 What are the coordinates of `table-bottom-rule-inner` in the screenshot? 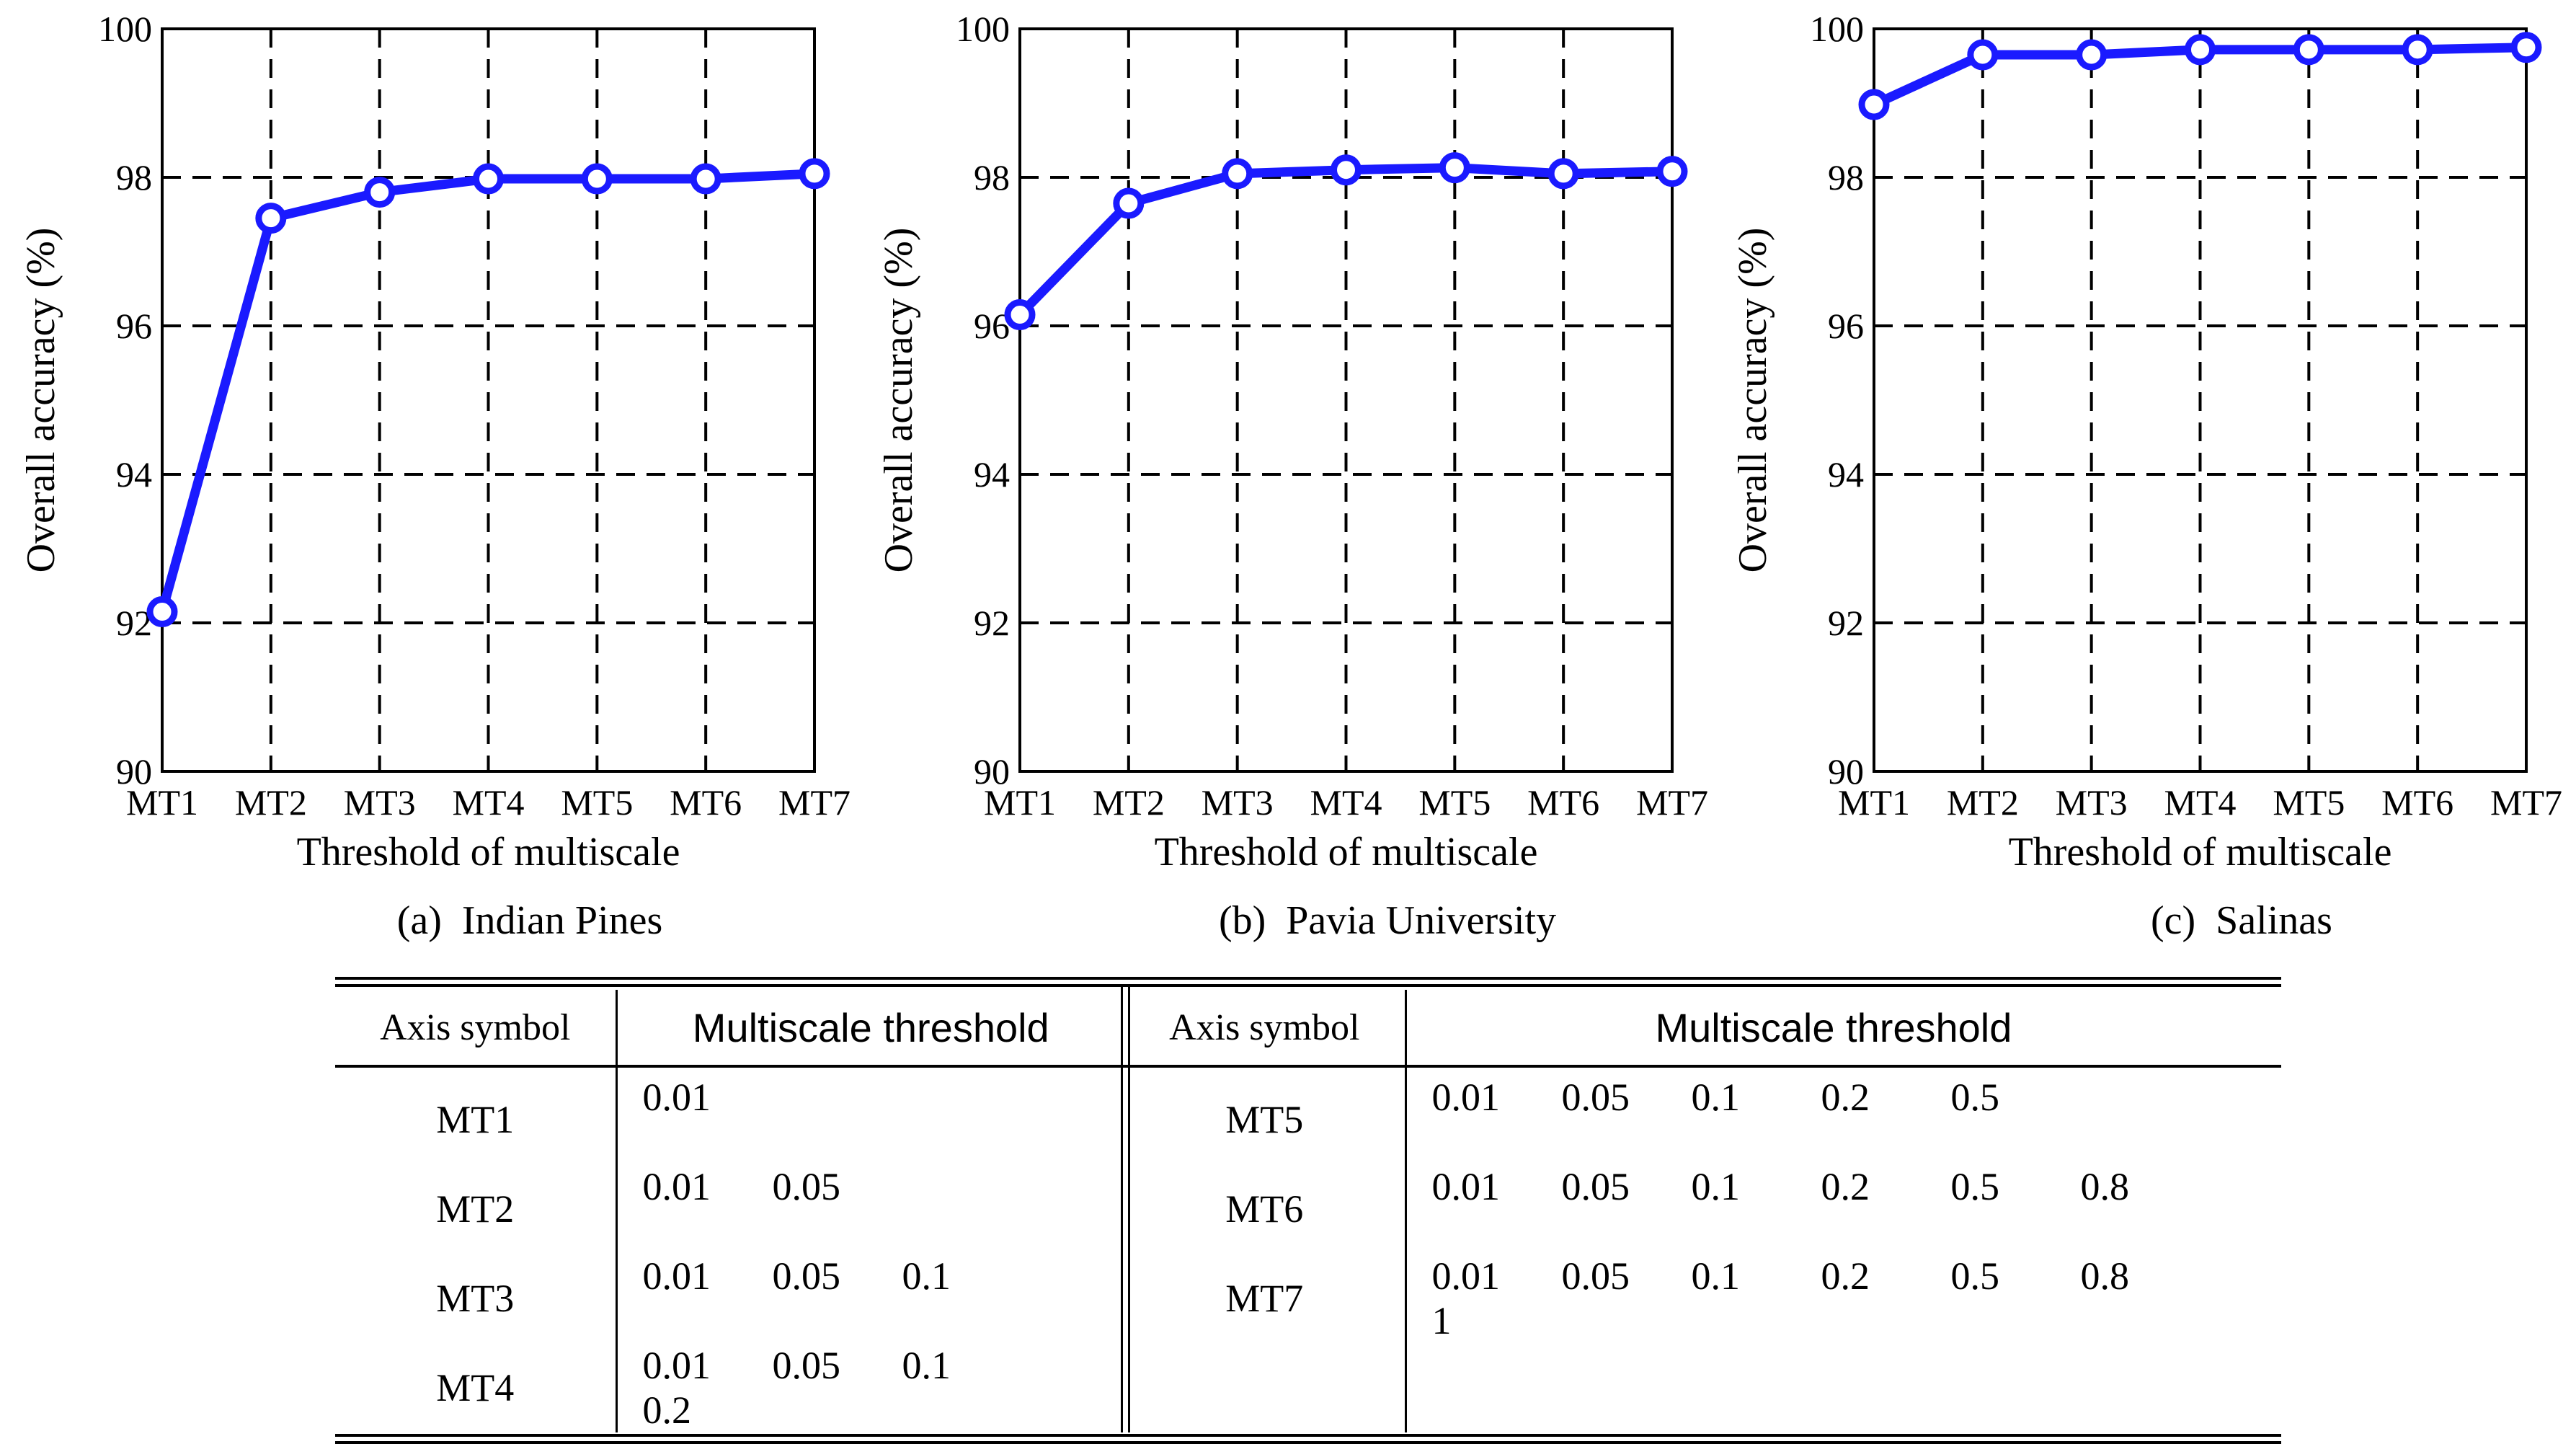 It's located at (1308, 1442).